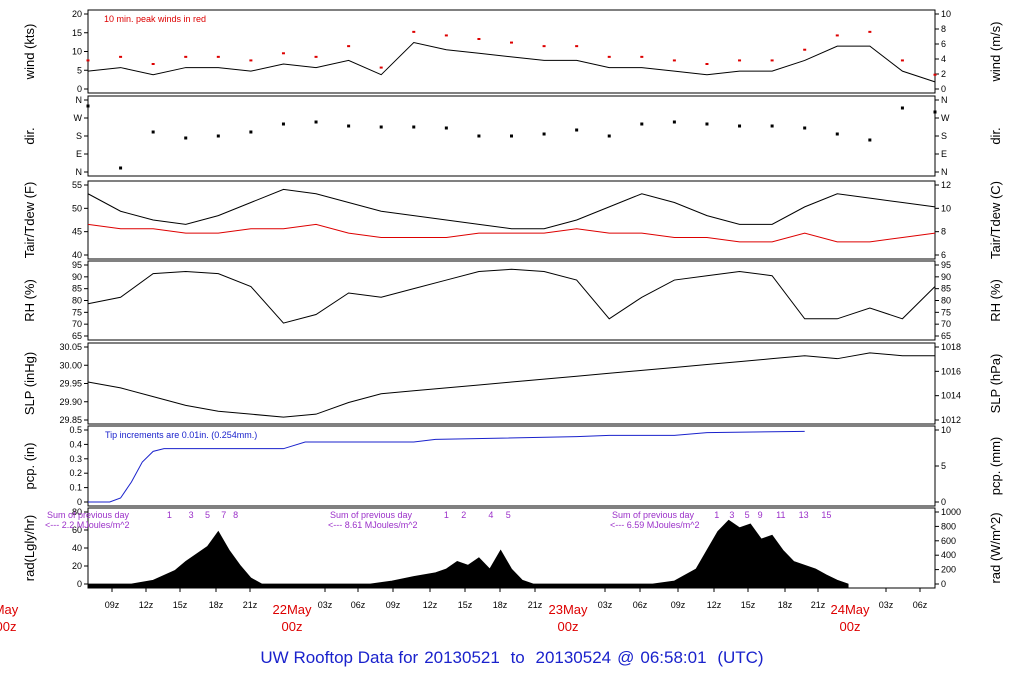  What do you see at coordinates (946, 289) in the screenshot?
I see `tick-label-right: 85` at bounding box center [946, 289].